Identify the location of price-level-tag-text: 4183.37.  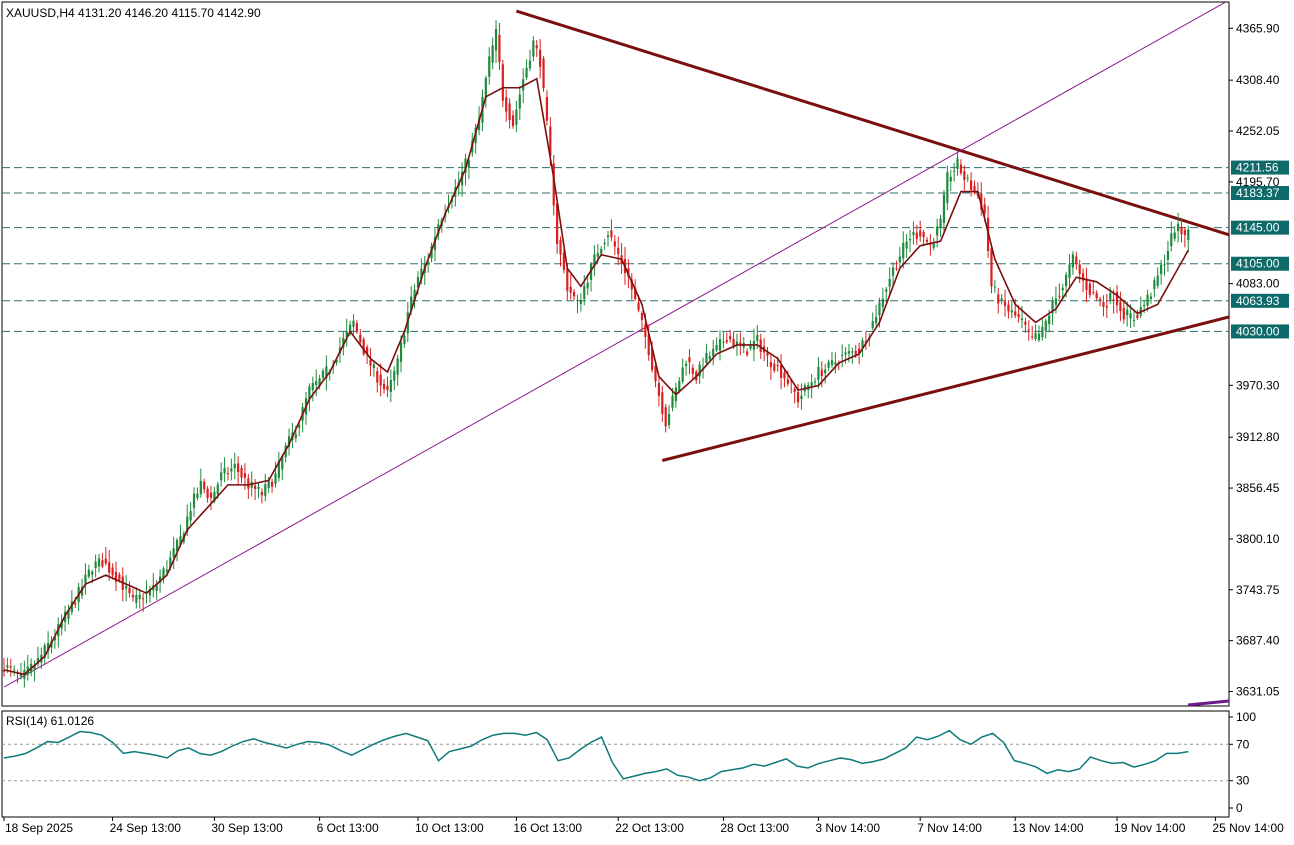
(1258, 193).